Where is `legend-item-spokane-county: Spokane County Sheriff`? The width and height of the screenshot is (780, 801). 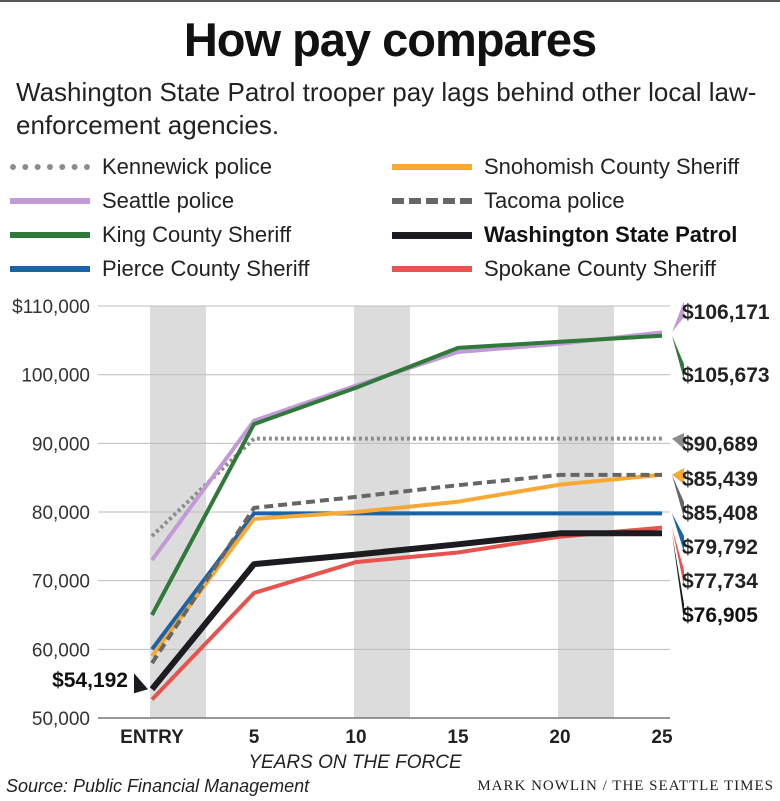 legend-item-spokane-county: Spokane County Sheriff is located at coordinates (554, 269).